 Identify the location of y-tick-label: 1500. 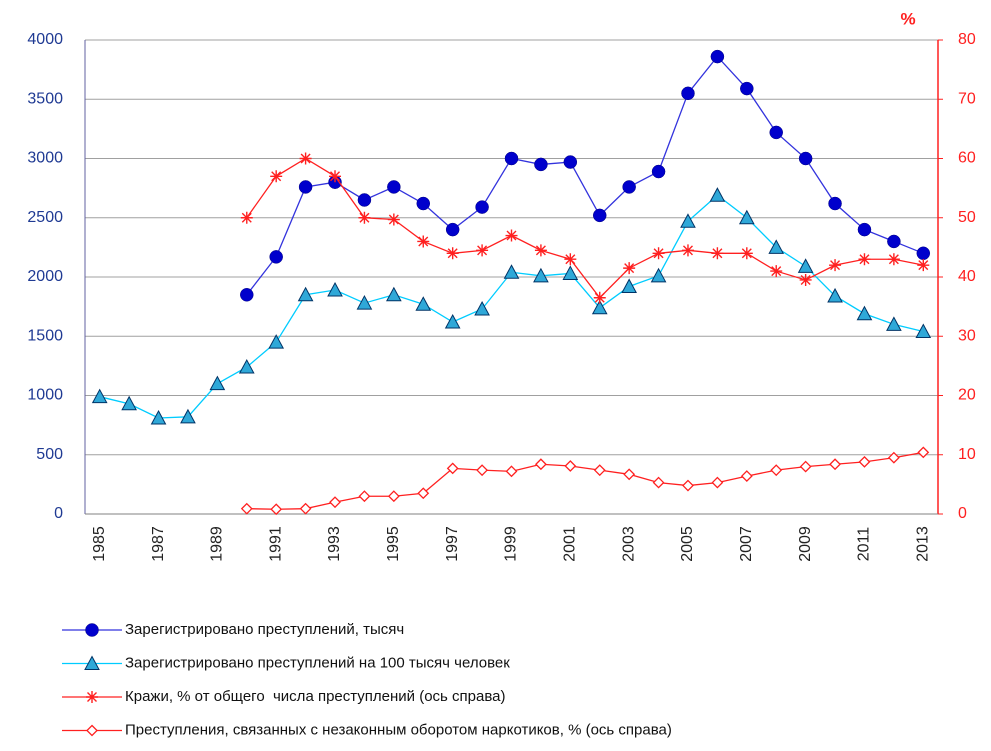
(45, 335).